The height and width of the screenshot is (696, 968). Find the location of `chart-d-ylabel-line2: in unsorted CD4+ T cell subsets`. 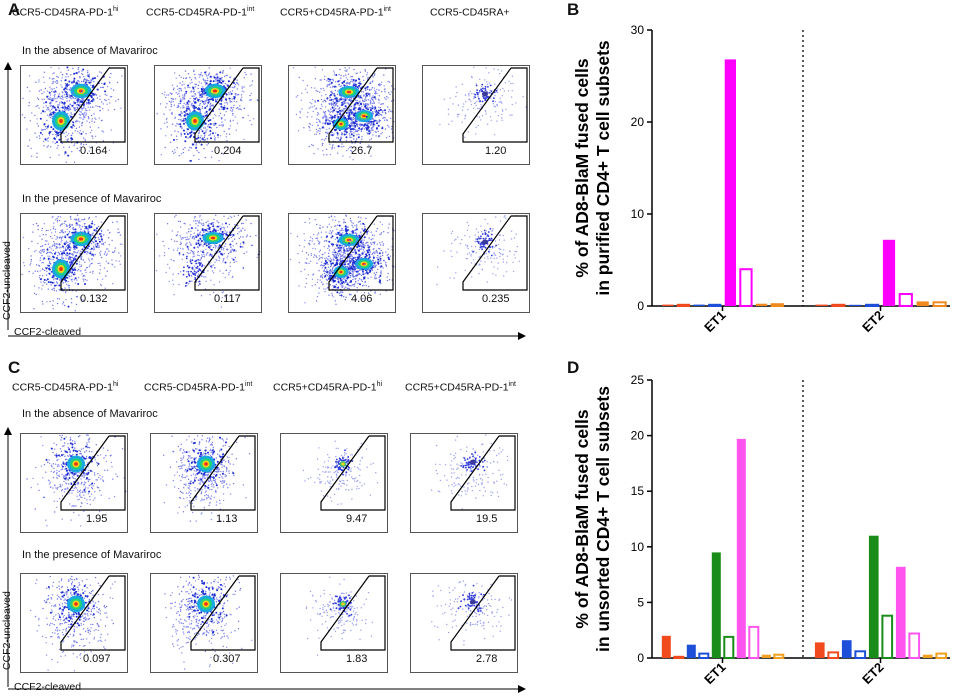

chart-d-ylabel-line2: in unsorted CD4+ T cell subsets is located at coordinates (603, 519).